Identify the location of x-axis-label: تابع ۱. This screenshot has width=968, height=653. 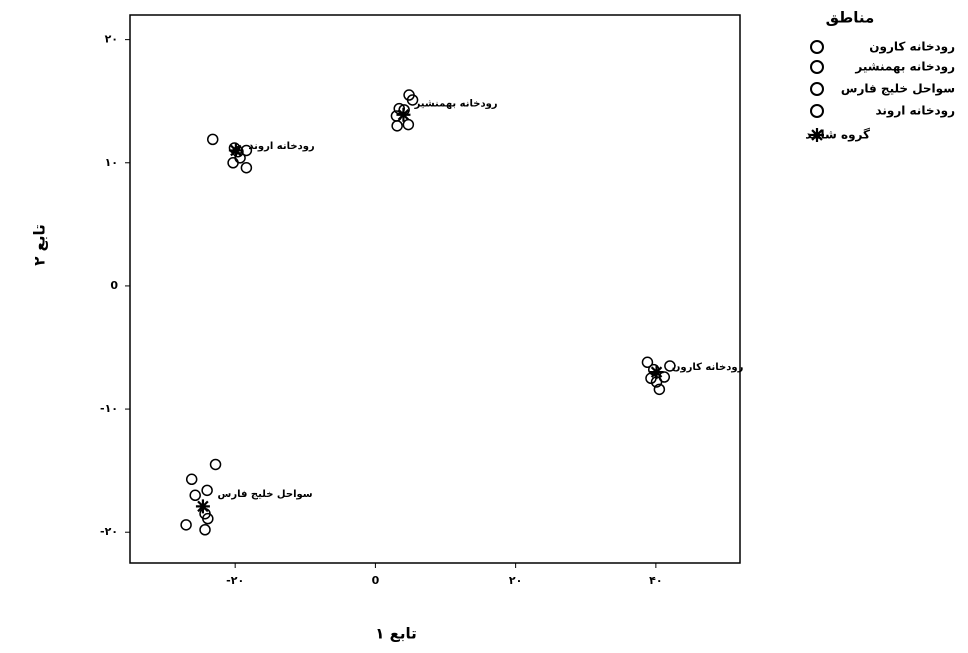
(396, 634).